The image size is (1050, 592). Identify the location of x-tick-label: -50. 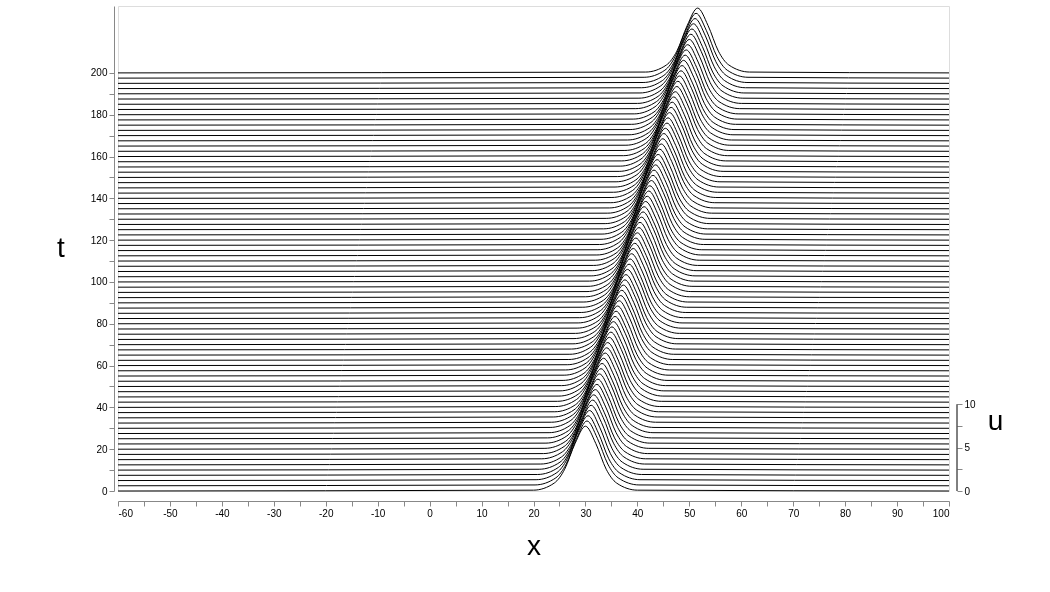
(171, 513).